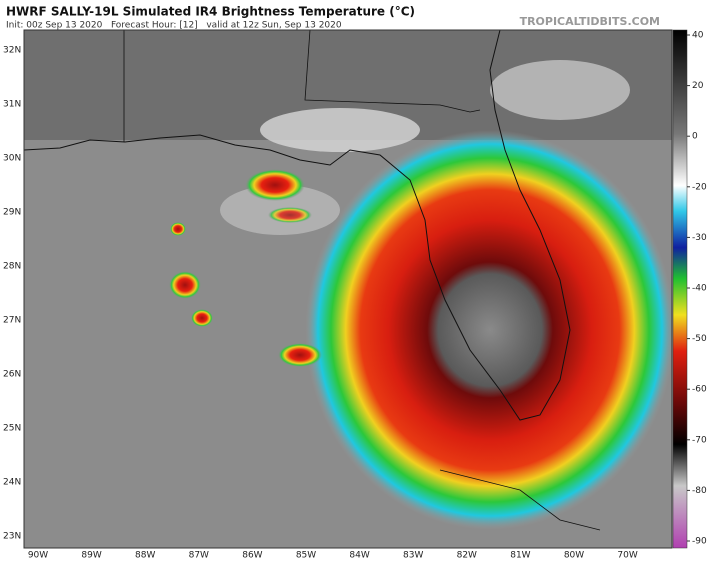 The height and width of the screenshot is (562, 710). What do you see at coordinates (12, 483) in the screenshot?
I see `lat-label: 24N` at bounding box center [12, 483].